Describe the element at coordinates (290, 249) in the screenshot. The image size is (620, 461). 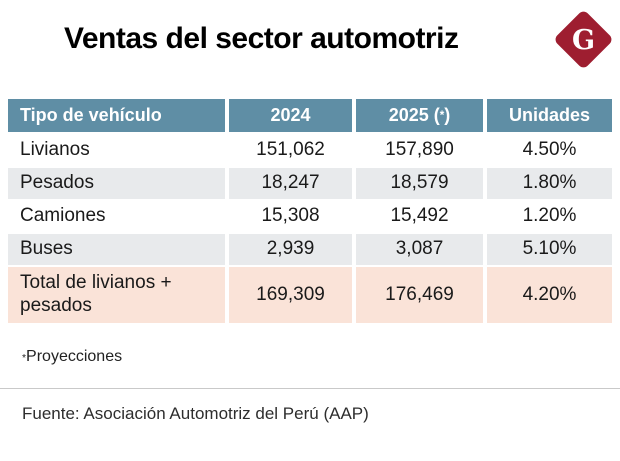
I see `row-buses-2024: 2,939` at that location.